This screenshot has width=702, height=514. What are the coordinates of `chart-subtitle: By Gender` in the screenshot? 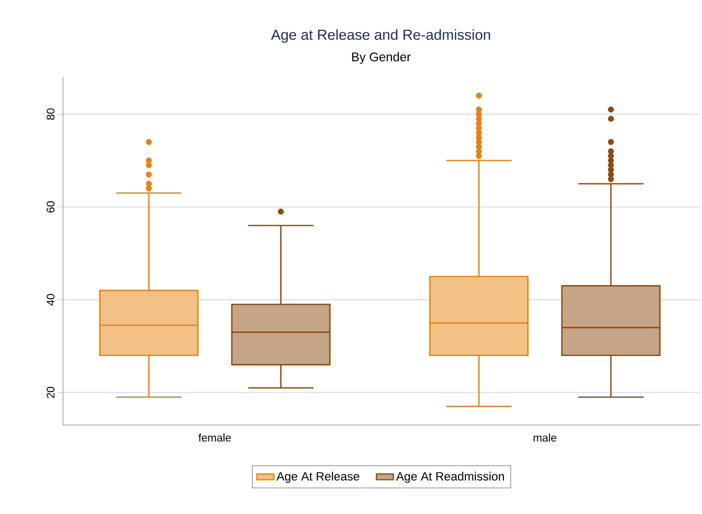 It's located at (381, 58).